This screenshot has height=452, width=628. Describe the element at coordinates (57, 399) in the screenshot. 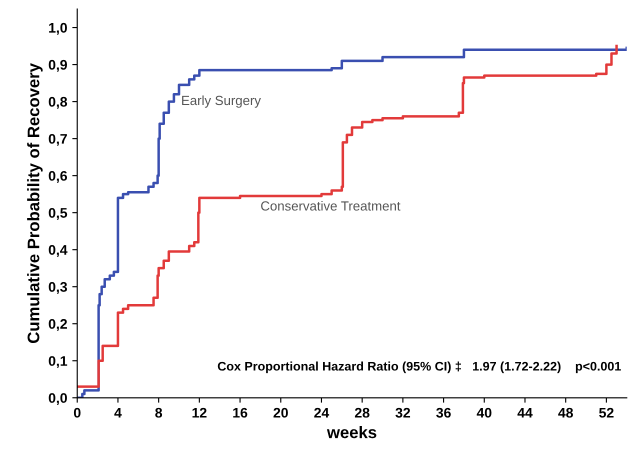

I see `y-tick-label: 0,0` at that location.